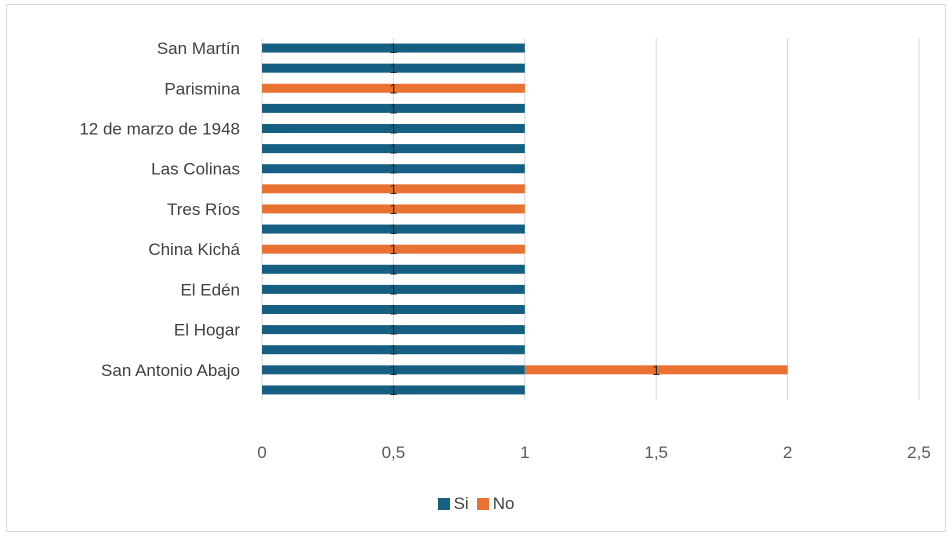 This screenshot has width=952, height=537. What do you see at coordinates (194, 249) in the screenshot?
I see `category-label: China Kichá` at bounding box center [194, 249].